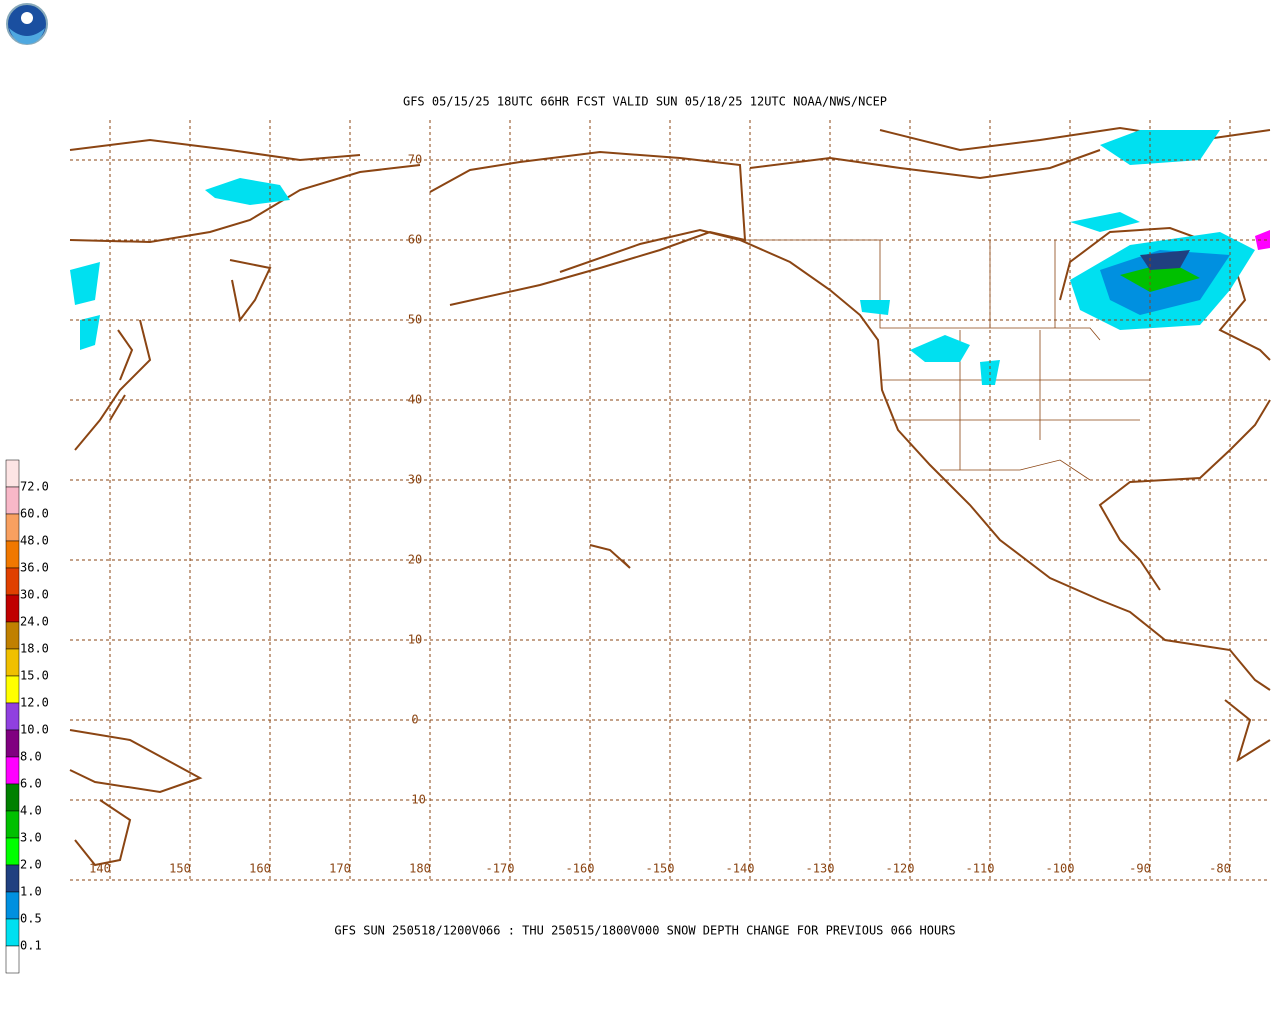 Image resolution: width=1280 pixels, height=1028 pixels. What do you see at coordinates (900, 869) in the screenshot?
I see `lon-label: -120` at bounding box center [900, 869].